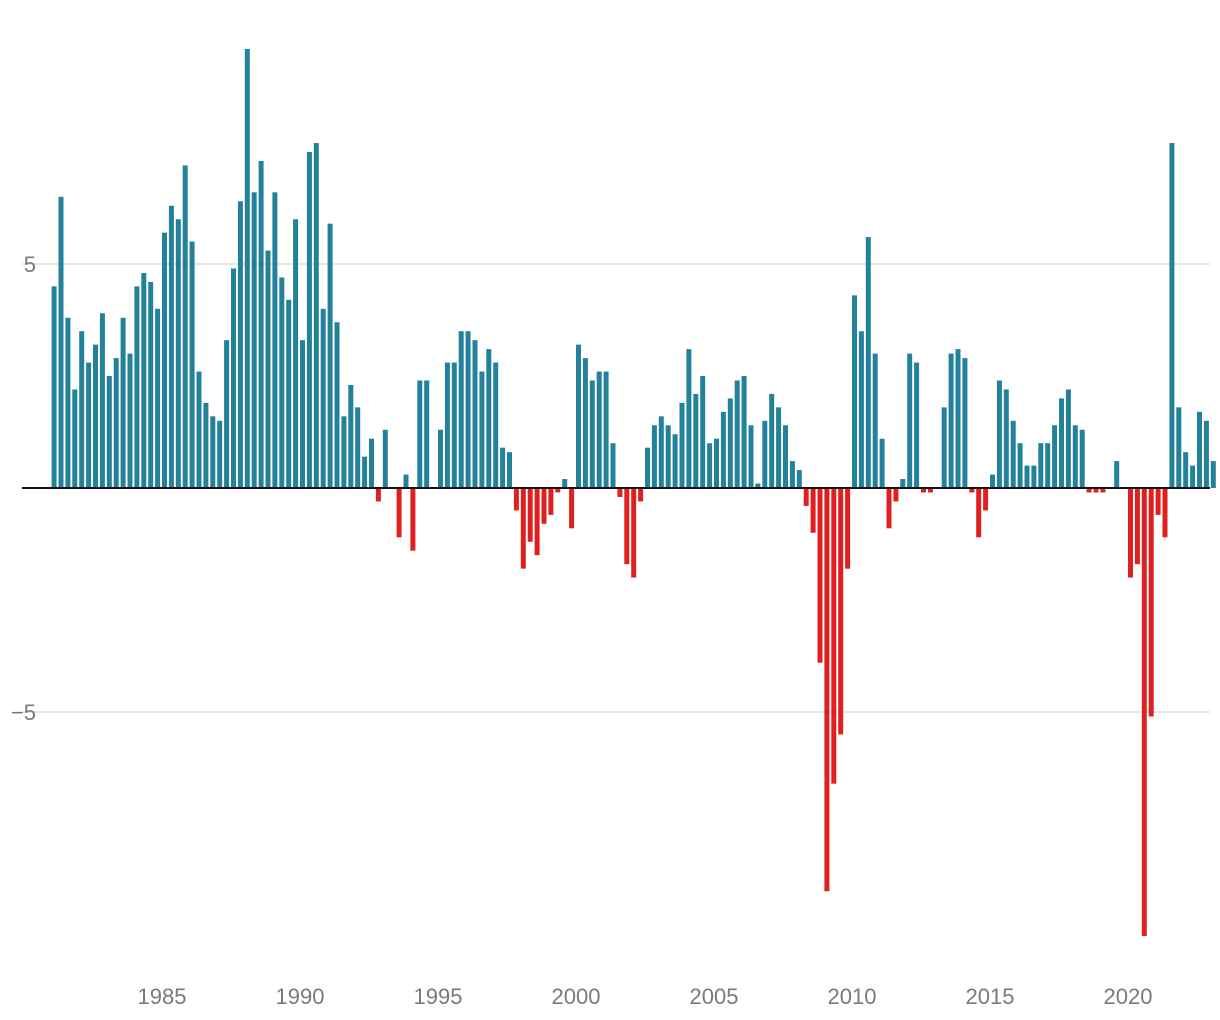  I want to click on x-tick-label: 2010, so click(852, 996).